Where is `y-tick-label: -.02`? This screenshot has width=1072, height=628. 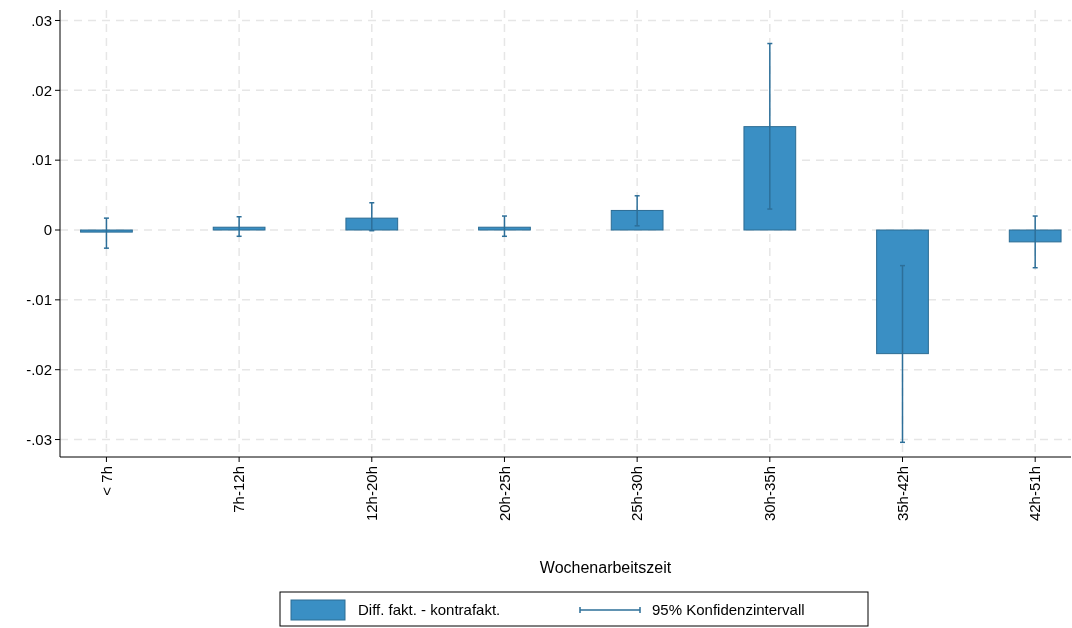 y-tick-label: -.02 is located at coordinates (39, 369).